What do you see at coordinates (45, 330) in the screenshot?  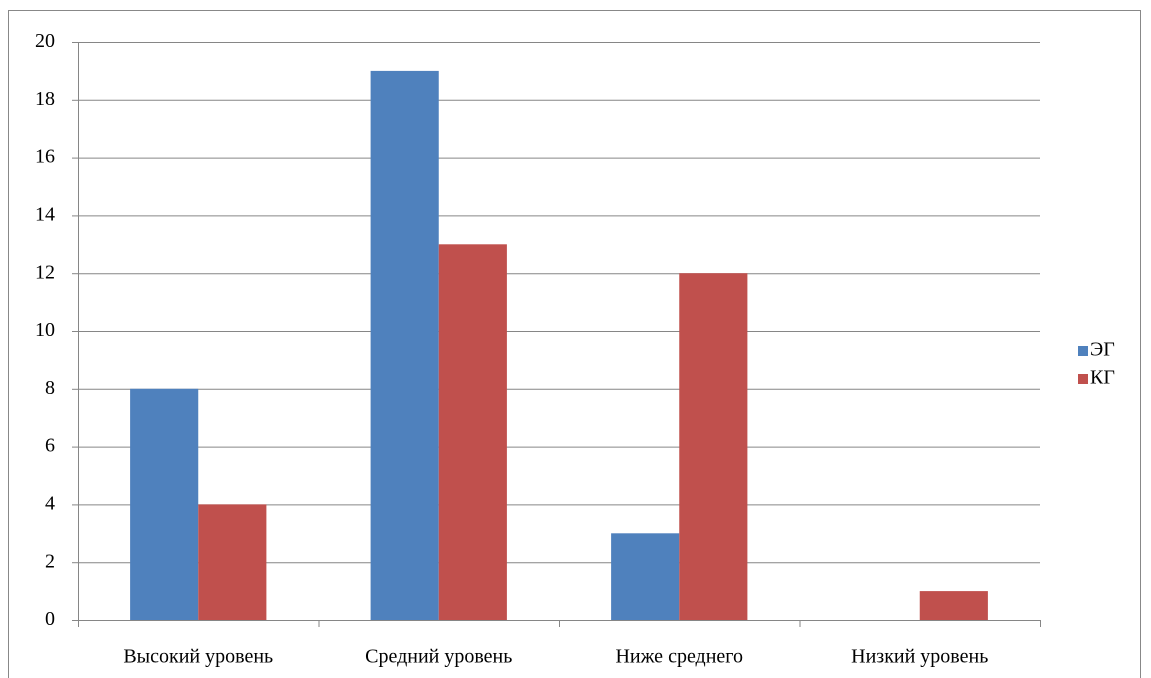 I see `y-tick-label: 10` at bounding box center [45, 330].